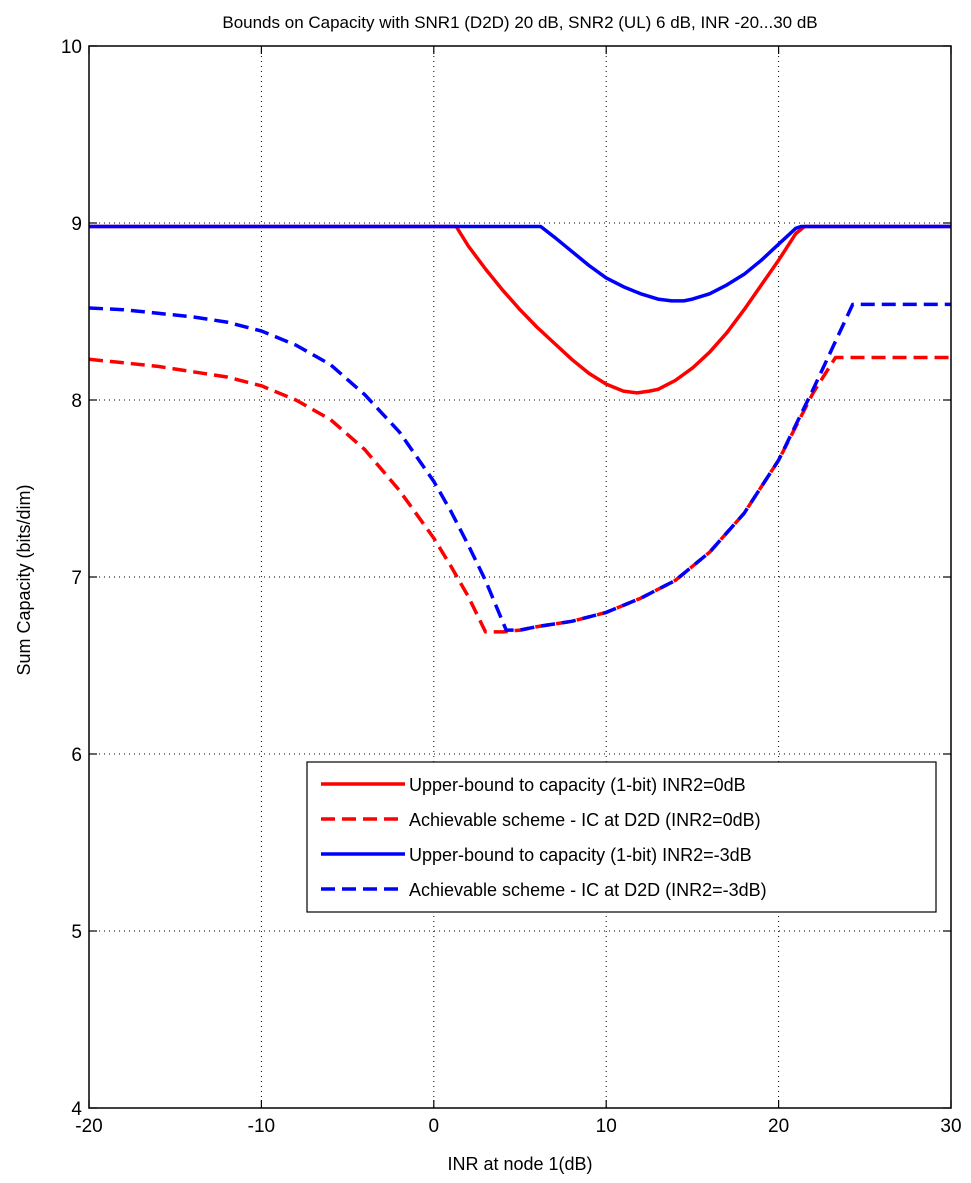 This screenshot has height=1183, width=971. Describe the element at coordinates (434, 1126) in the screenshot. I see `x-tick-label: 0` at that location.